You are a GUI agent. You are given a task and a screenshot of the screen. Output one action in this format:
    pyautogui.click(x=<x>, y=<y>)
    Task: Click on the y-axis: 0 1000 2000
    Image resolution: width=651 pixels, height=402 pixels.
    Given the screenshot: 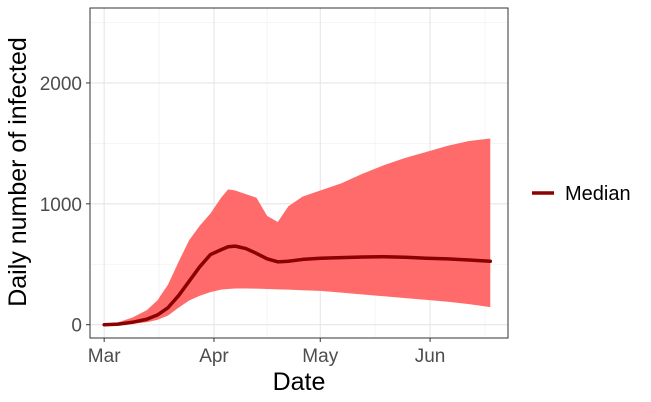 What is the action you would take?
    pyautogui.click(x=65, y=205)
    